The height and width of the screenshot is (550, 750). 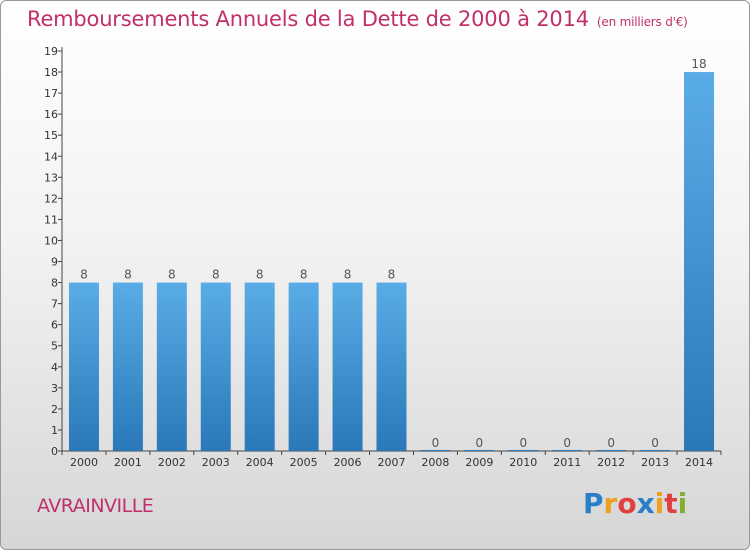 I want to click on x-tick-label: 2006, so click(x=348, y=462).